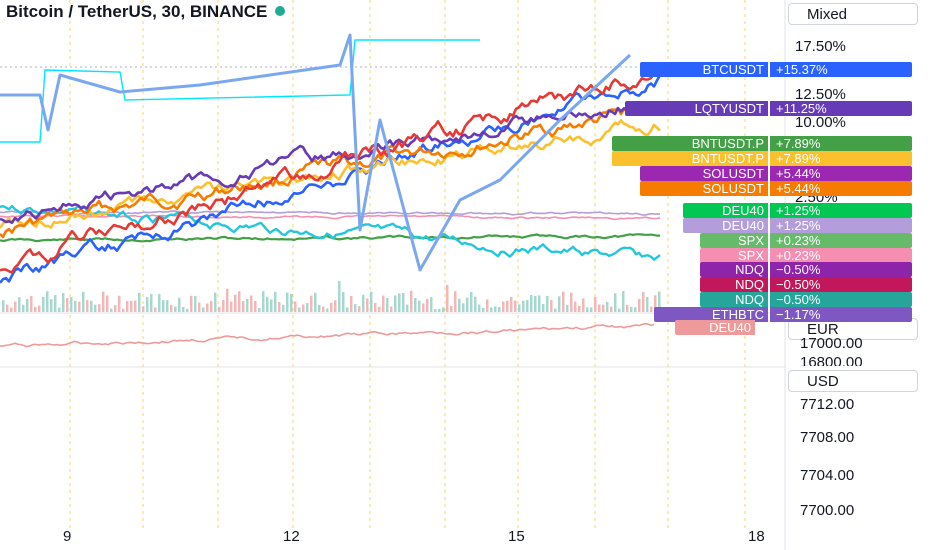 The width and height of the screenshot is (932, 550). What do you see at coordinates (853, 14) in the screenshot?
I see `scale-mode-selector: Mixed` at bounding box center [853, 14].